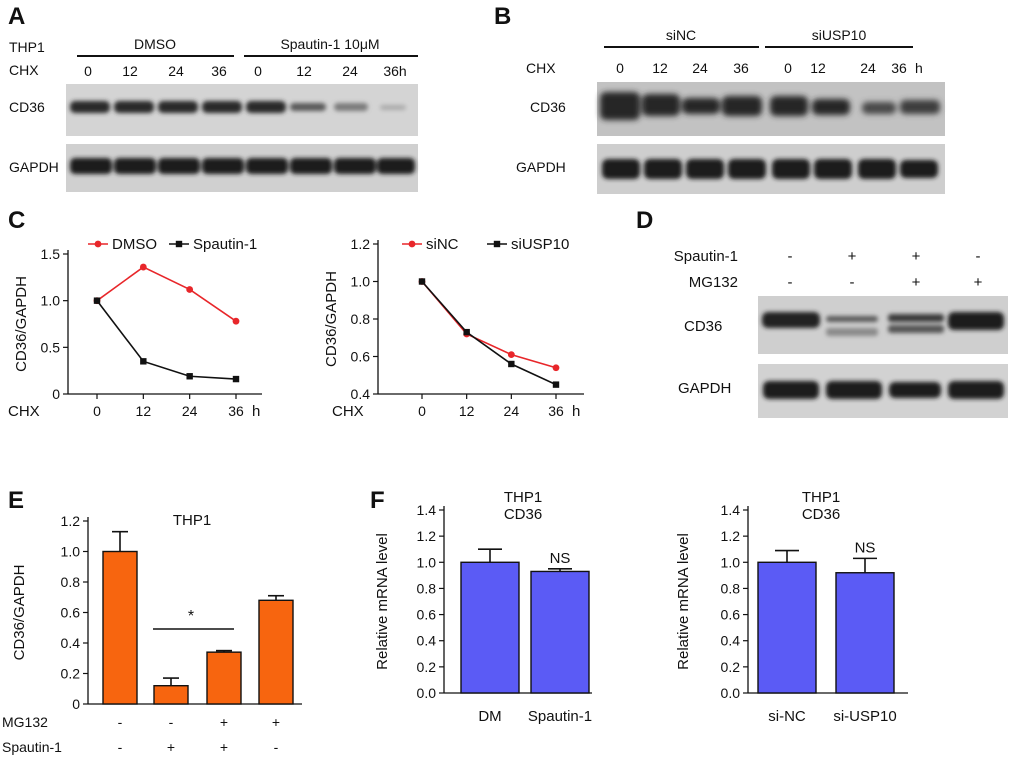 This screenshot has height=764, width=1020. Describe the element at coordinates (256, 411) in the screenshot. I see `x-axis-unit: h` at that location.